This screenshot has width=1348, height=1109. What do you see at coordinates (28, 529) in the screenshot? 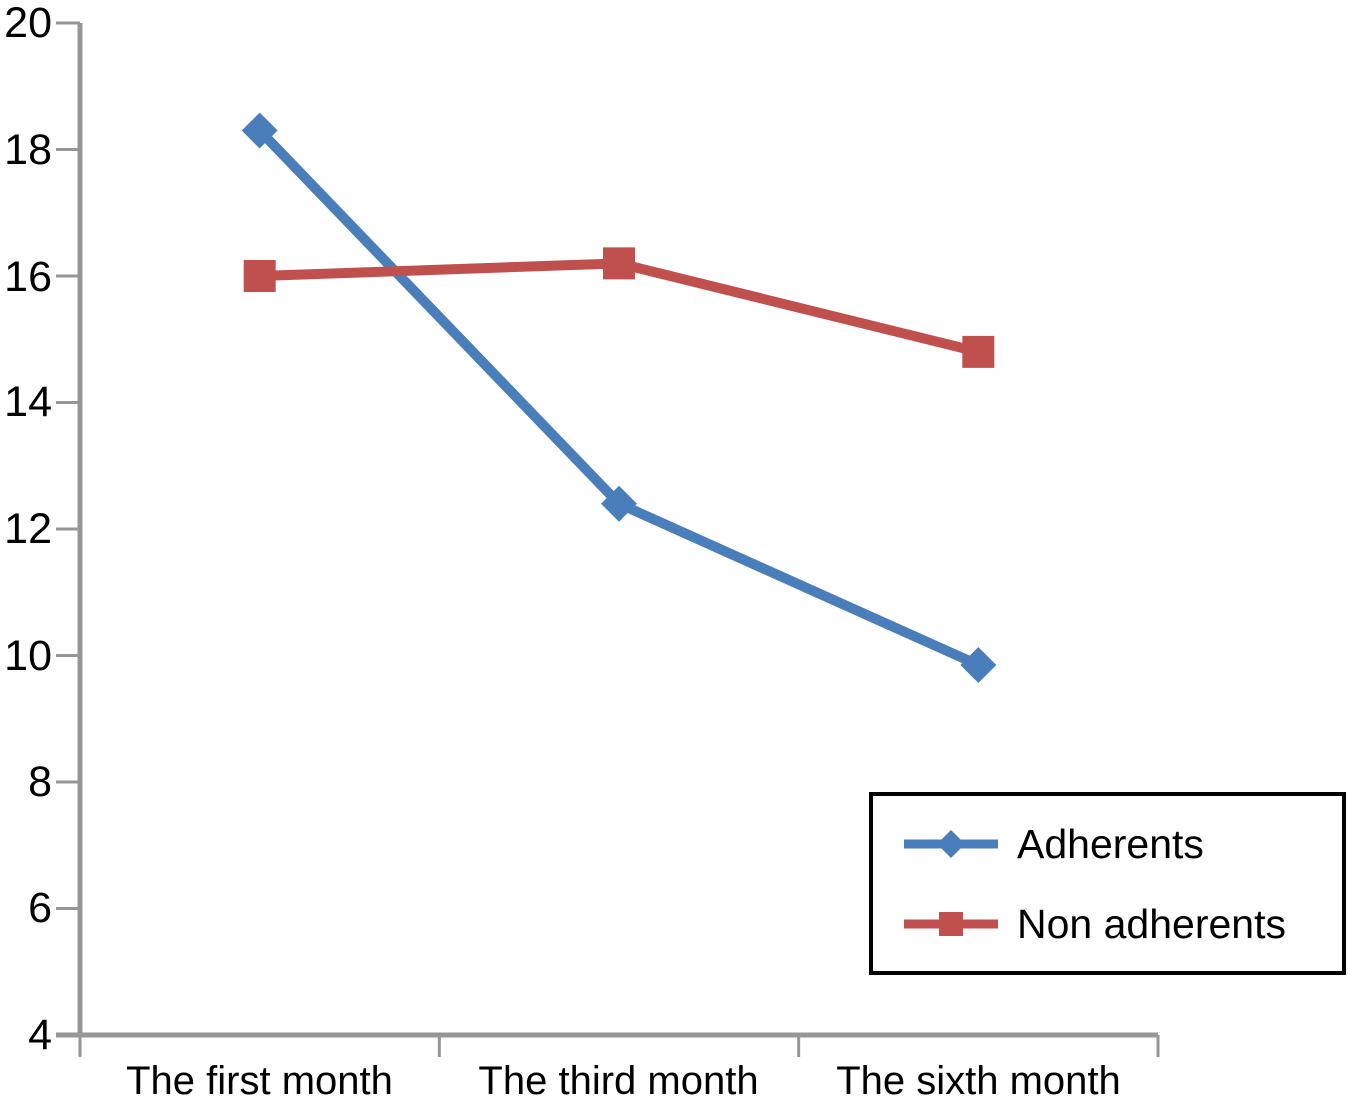
I see `y-tick-label: 12` at bounding box center [28, 529].